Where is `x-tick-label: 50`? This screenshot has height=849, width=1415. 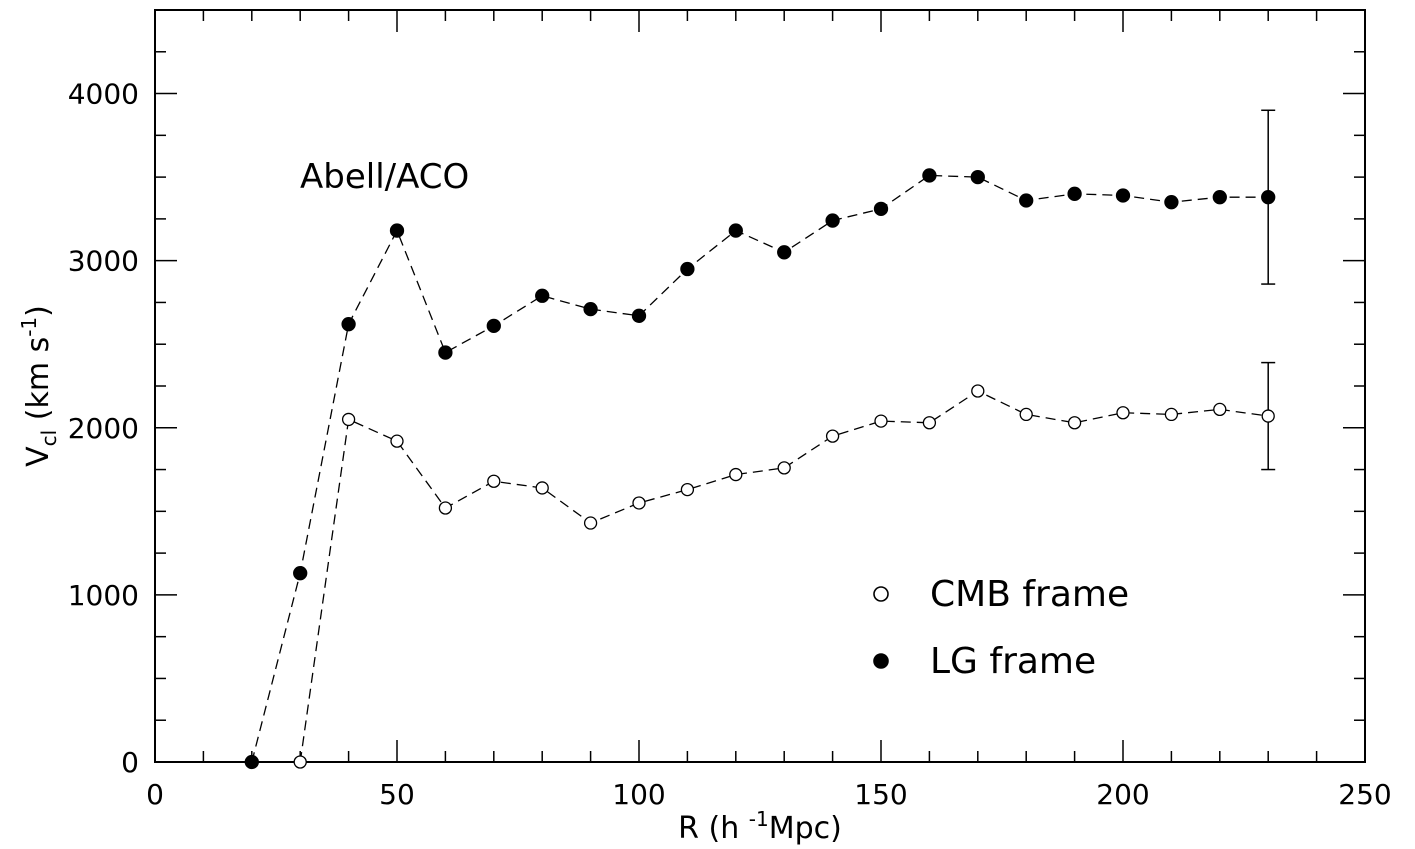 x-tick-label: 50 is located at coordinates (397, 794).